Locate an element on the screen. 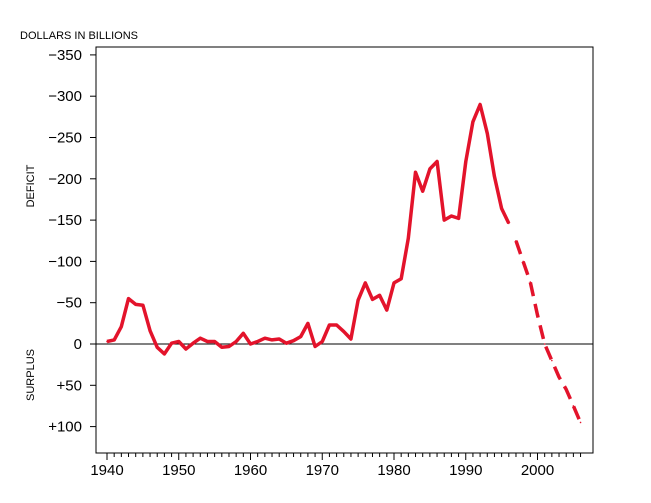 The height and width of the screenshot is (503, 651). y-tick-label: +50 is located at coordinates (69, 385).